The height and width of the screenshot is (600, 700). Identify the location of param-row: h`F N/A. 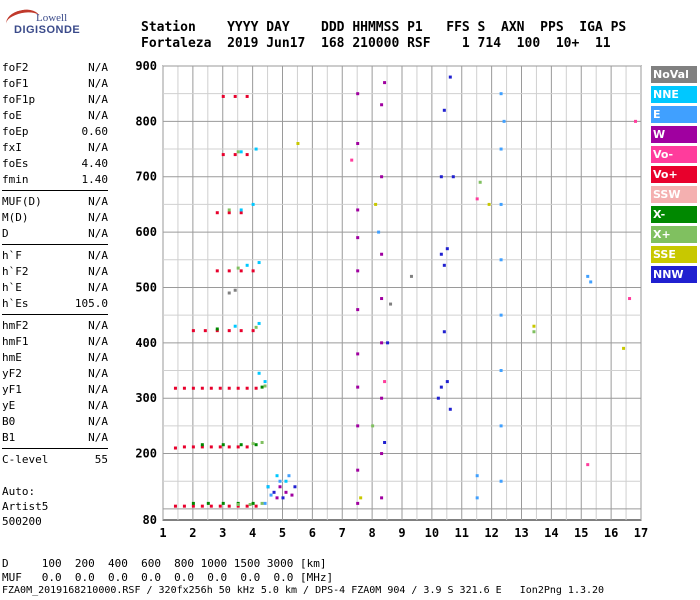
(55, 256).